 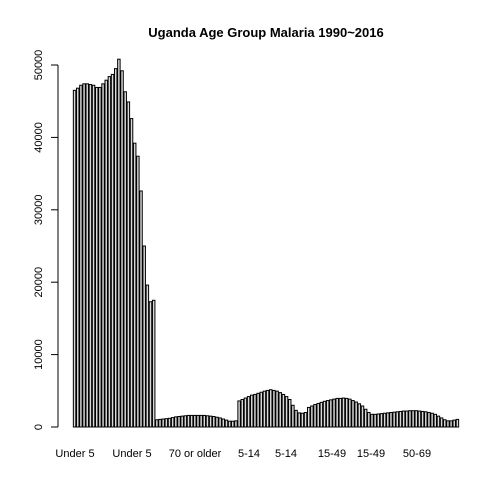 I want to click on y-tick-label: 40000, so click(x=39, y=137).